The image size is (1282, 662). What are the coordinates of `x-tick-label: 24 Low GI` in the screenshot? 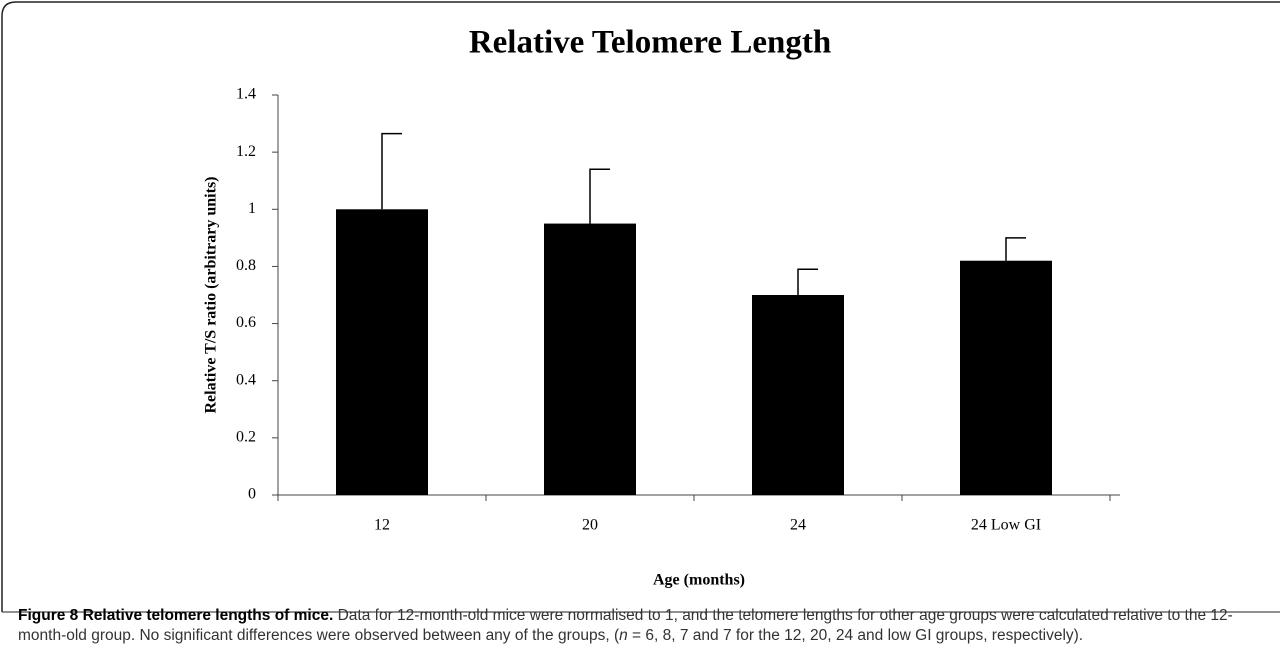 It's located at (1006, 525).